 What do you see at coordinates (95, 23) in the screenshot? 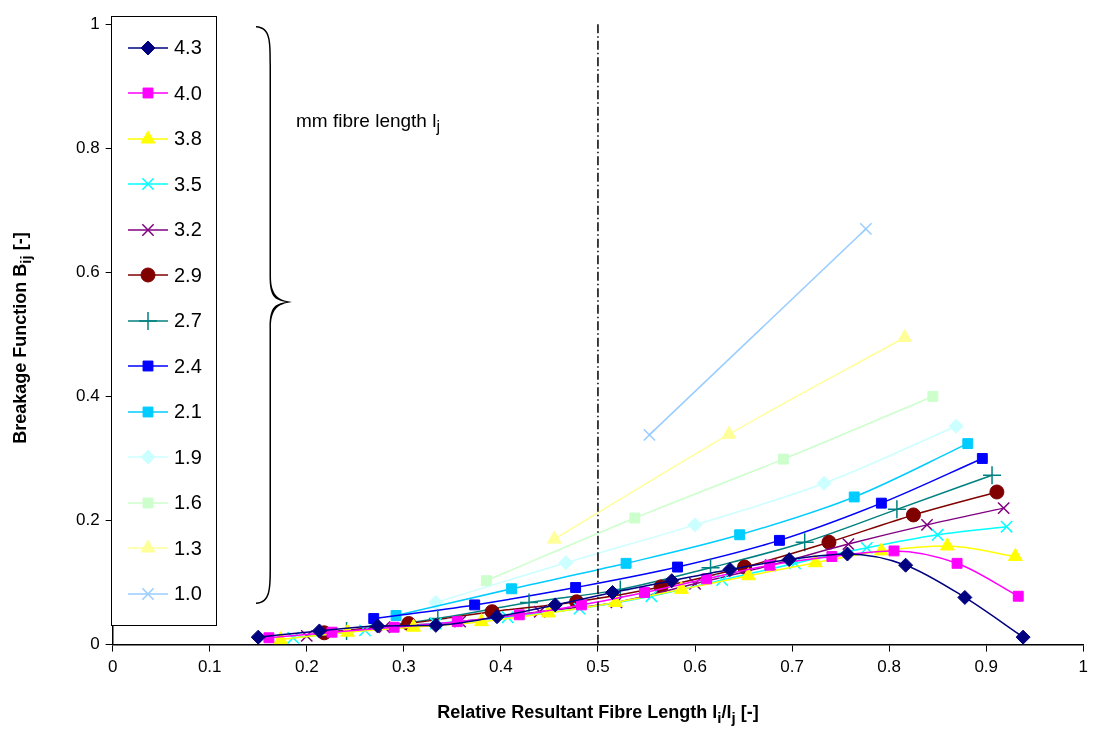
I see `y-tick-label: 1` at bounding box center [95, 23].